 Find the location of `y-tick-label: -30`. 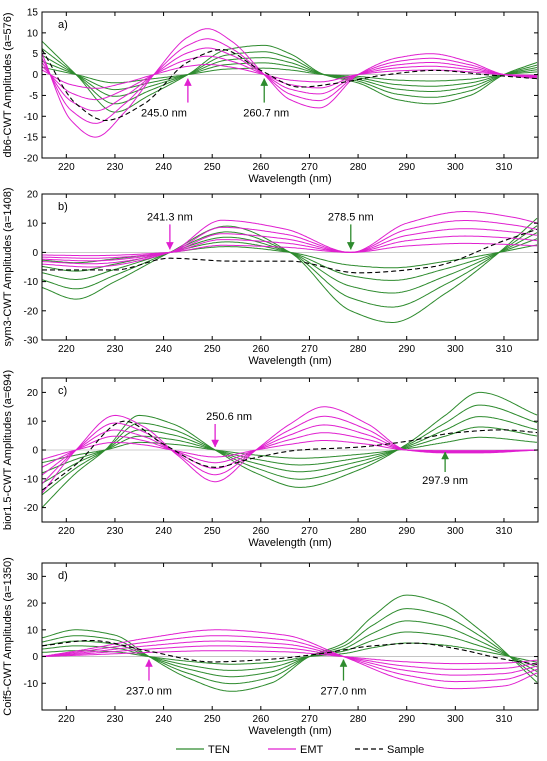

y-tick-label: -30 is located at coordinates (31, 341).